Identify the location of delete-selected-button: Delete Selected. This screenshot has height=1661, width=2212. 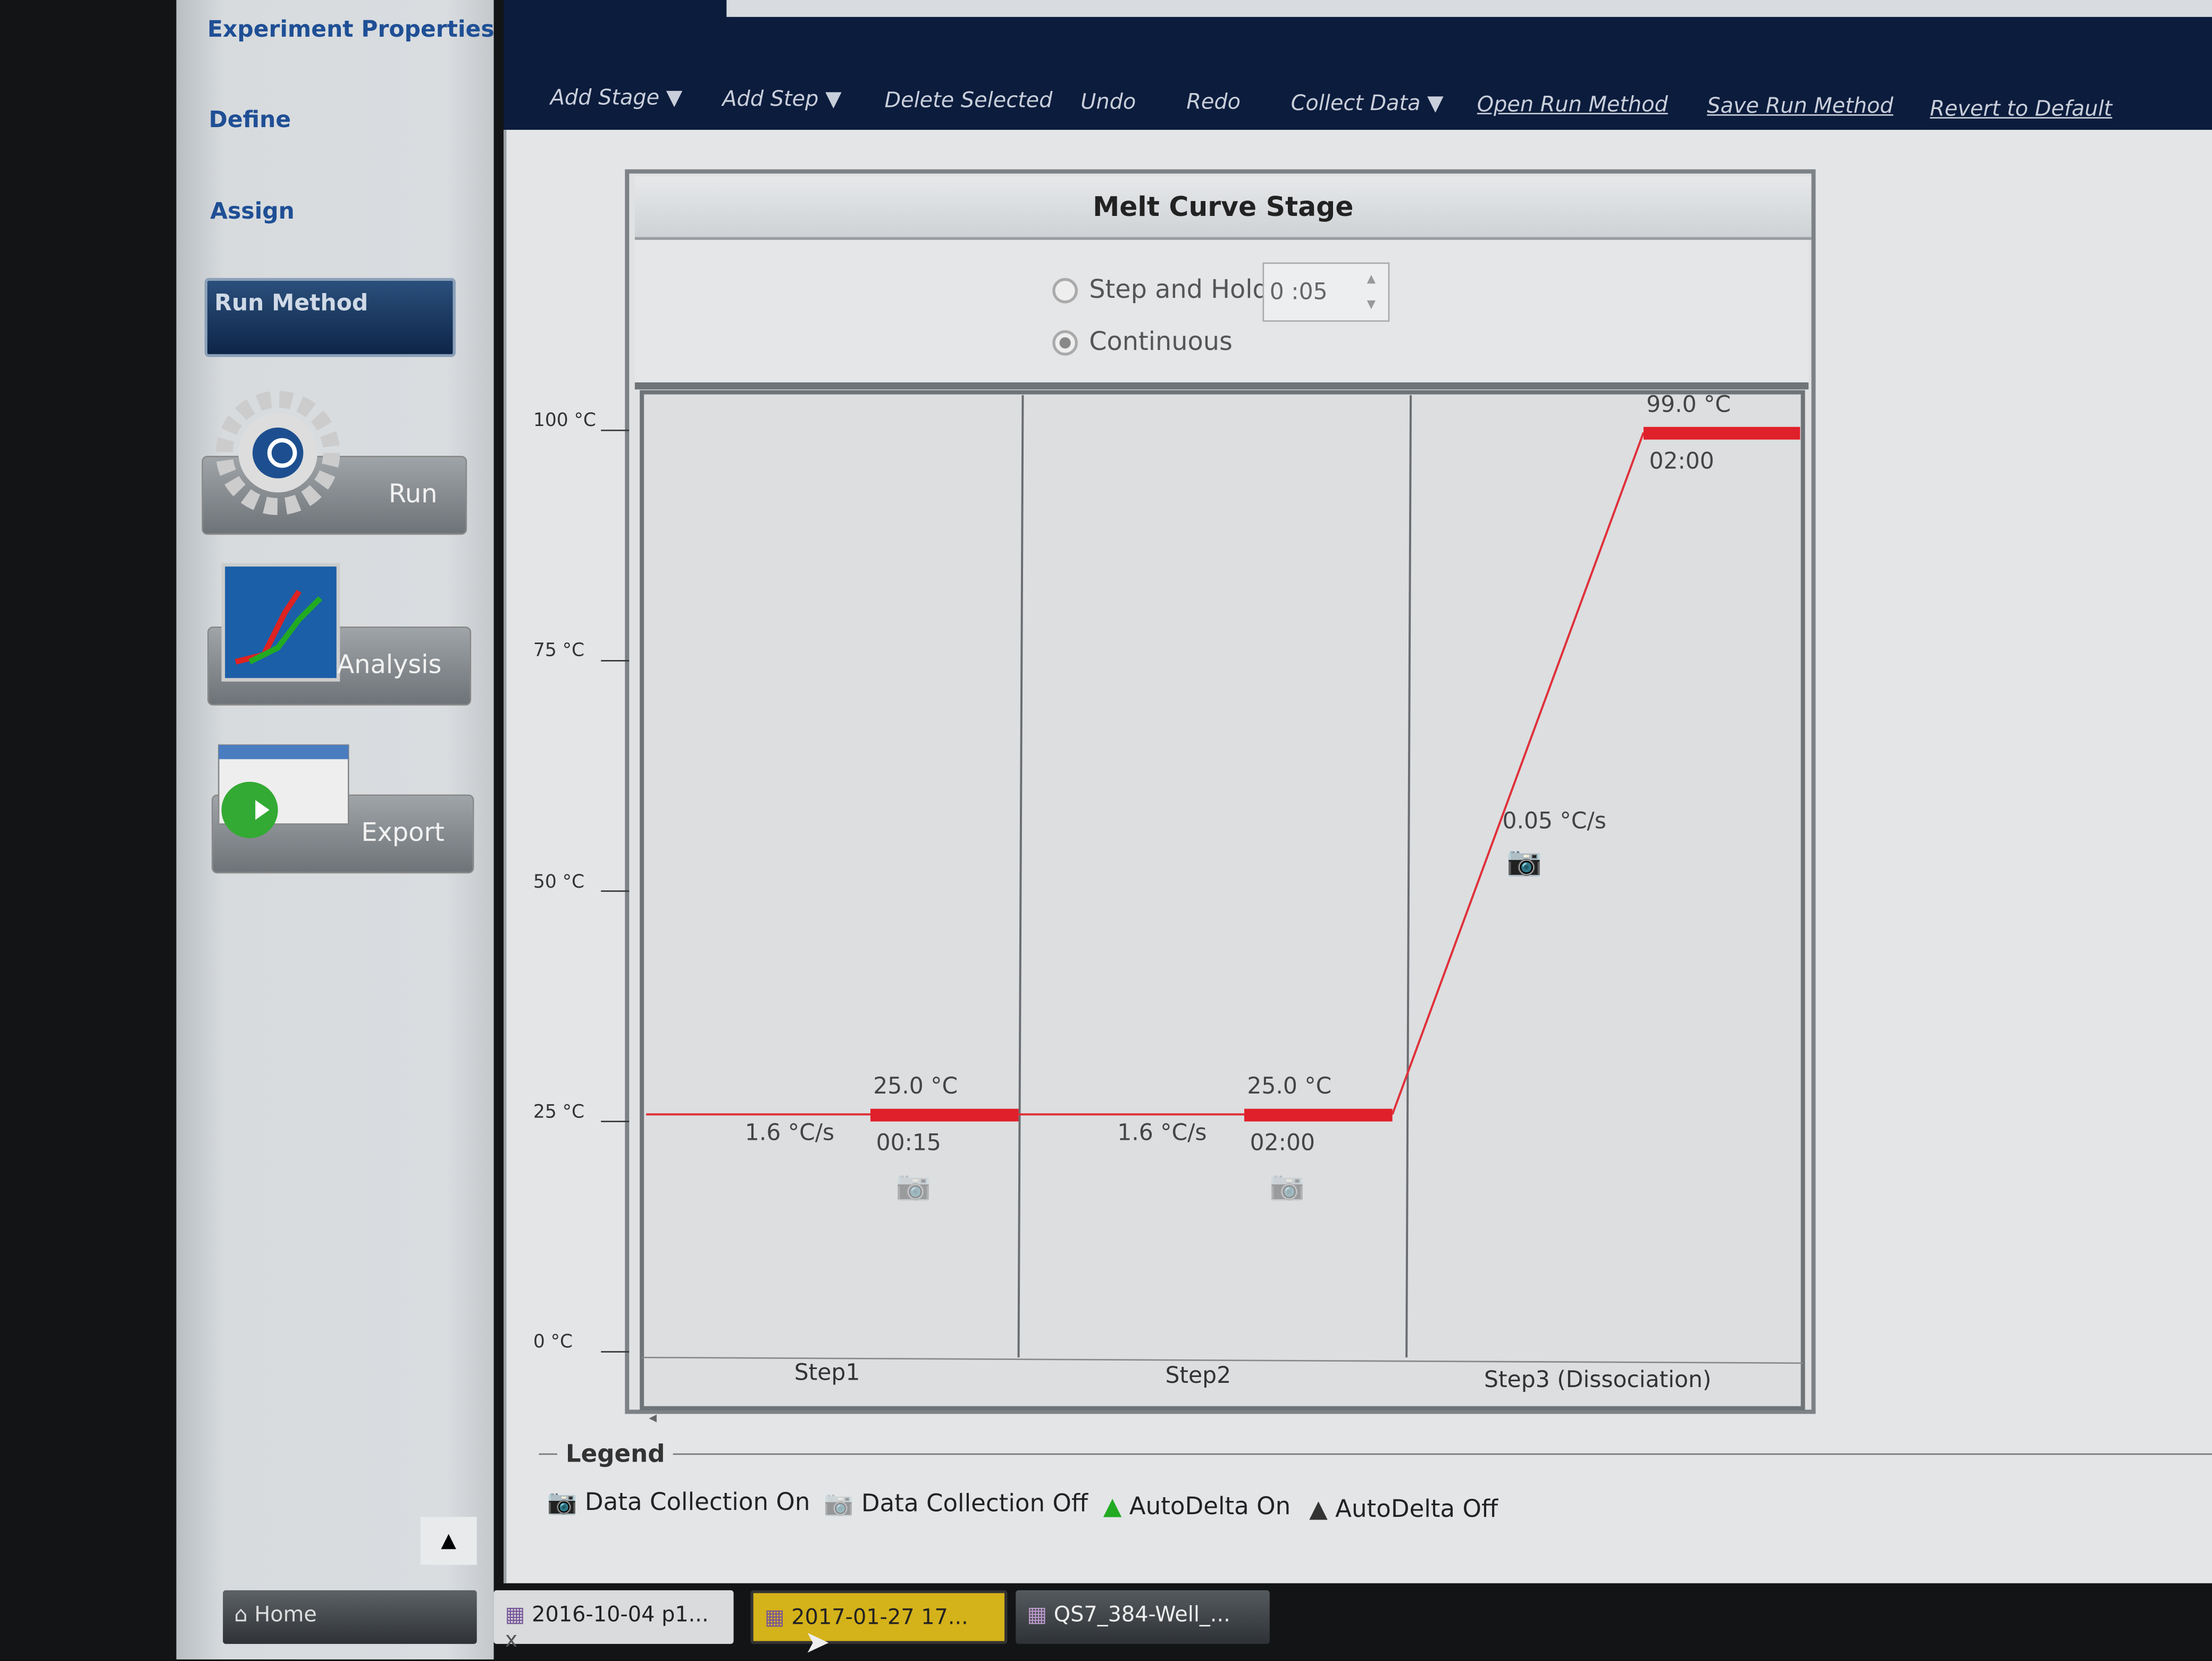
(968, 100).